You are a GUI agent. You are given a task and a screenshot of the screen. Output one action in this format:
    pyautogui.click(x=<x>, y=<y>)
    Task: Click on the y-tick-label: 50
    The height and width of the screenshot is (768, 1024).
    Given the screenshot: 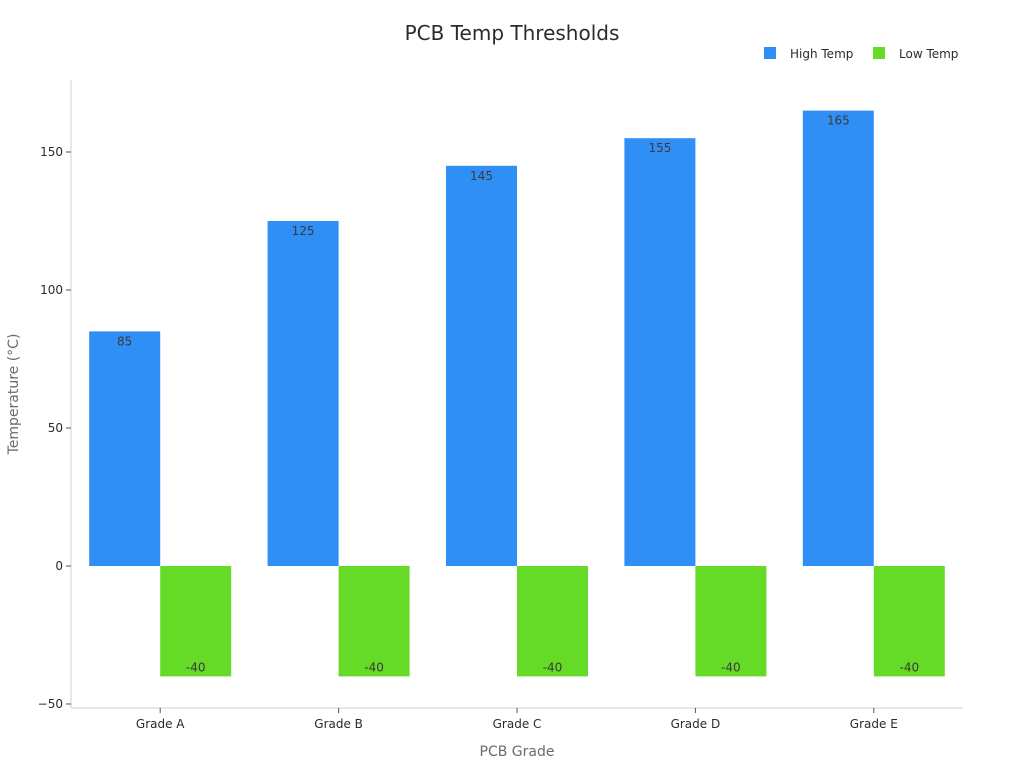 What is the action you would take?
    pyautogui.click(x=55, y=428)
    